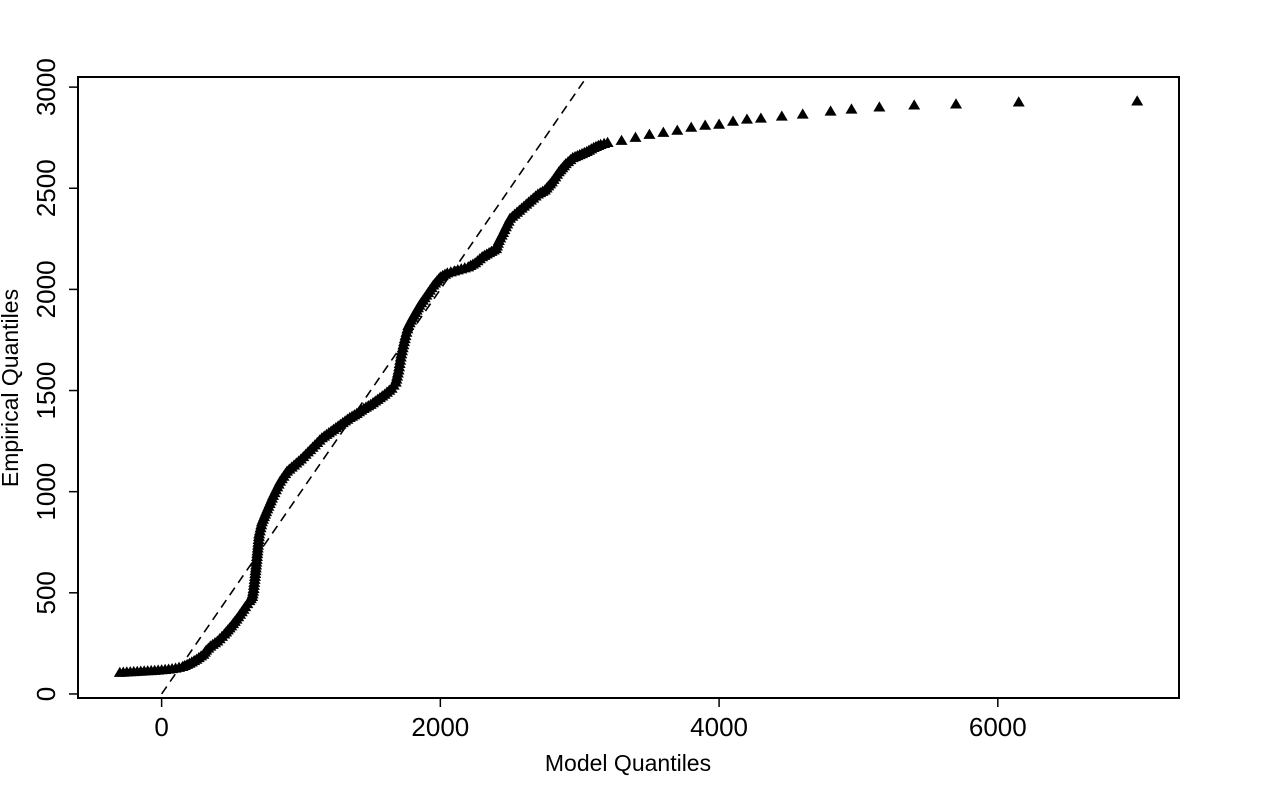  What do you see at coordinates (46, 391) in the screenshot?
I see `y-tick-label: 1500` at bounding box center [46, 391].